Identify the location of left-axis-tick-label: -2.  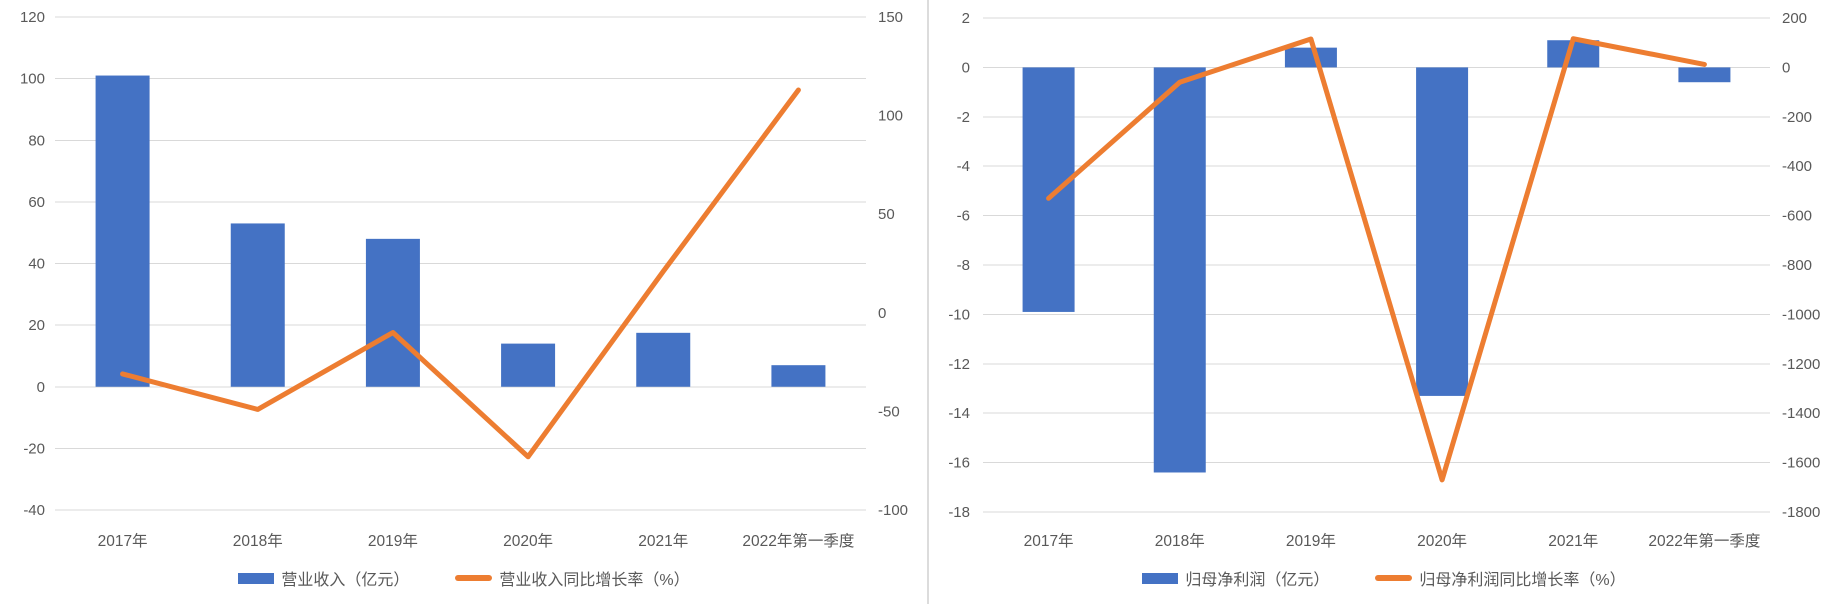
(963, 117).